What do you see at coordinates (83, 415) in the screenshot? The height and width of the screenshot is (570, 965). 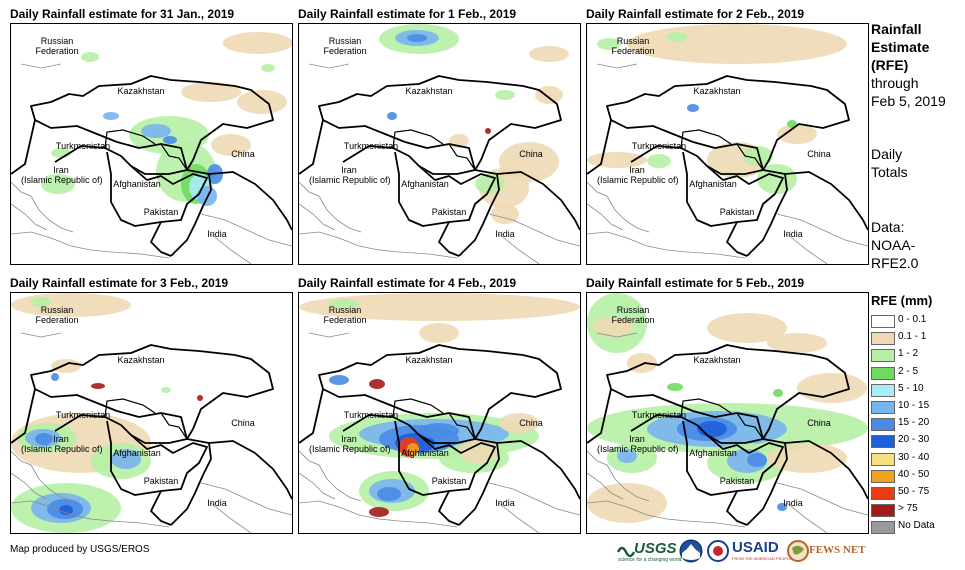 I see `country-label-turkmenistan: Turkmenistan` at bounding box center [83, 415].